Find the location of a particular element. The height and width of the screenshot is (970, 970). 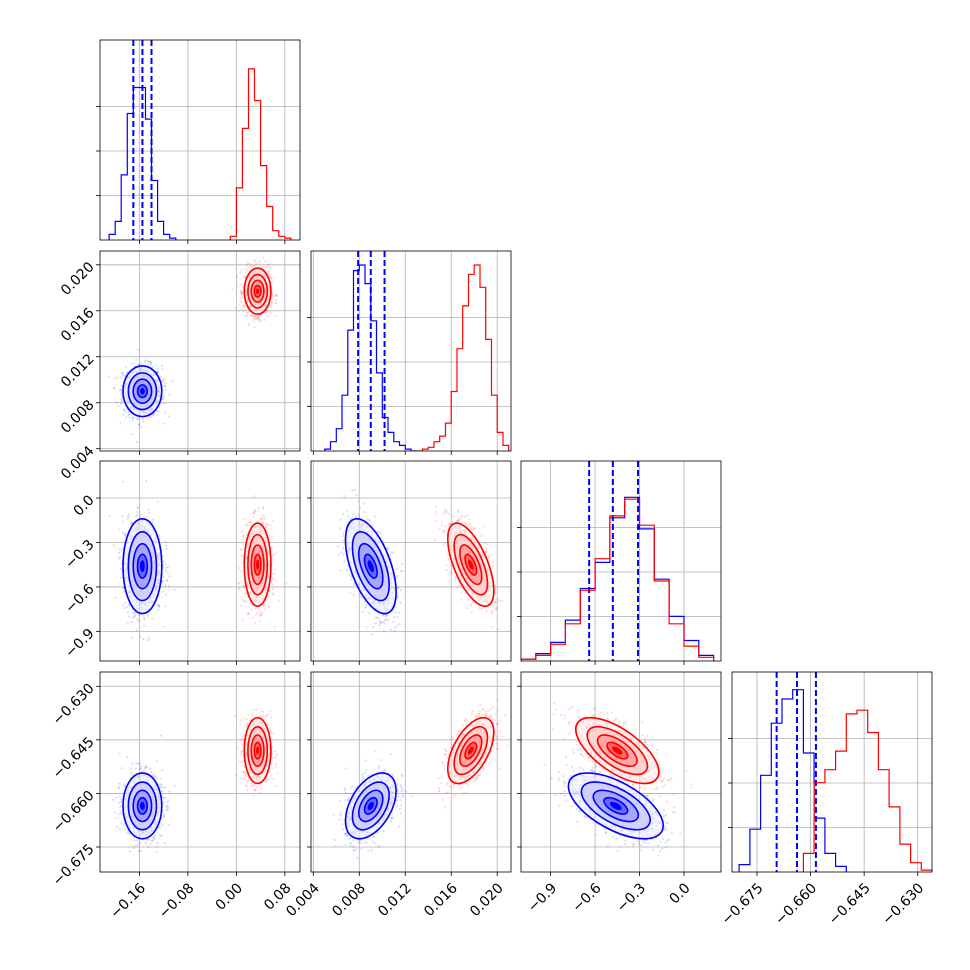

y-tick-label-3-2: −0.645 is located at coordinates (74, 758).